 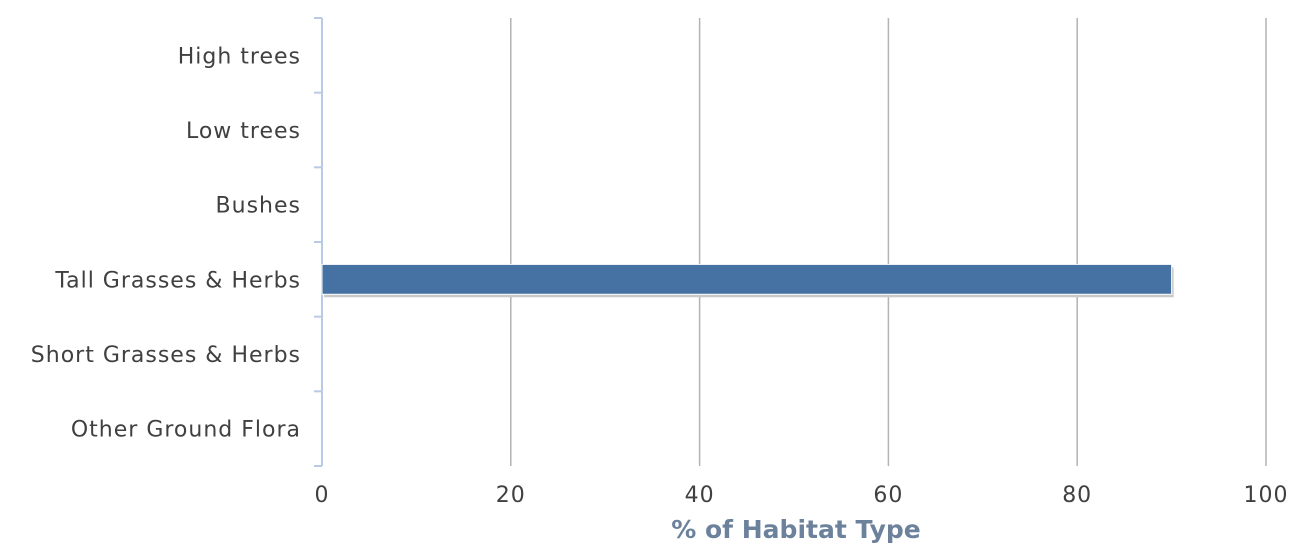 What do you see at coordinates (186, 430) in the screenshot?
I see `category-label: Other Ground Flora` at bounding box center [186, 430].